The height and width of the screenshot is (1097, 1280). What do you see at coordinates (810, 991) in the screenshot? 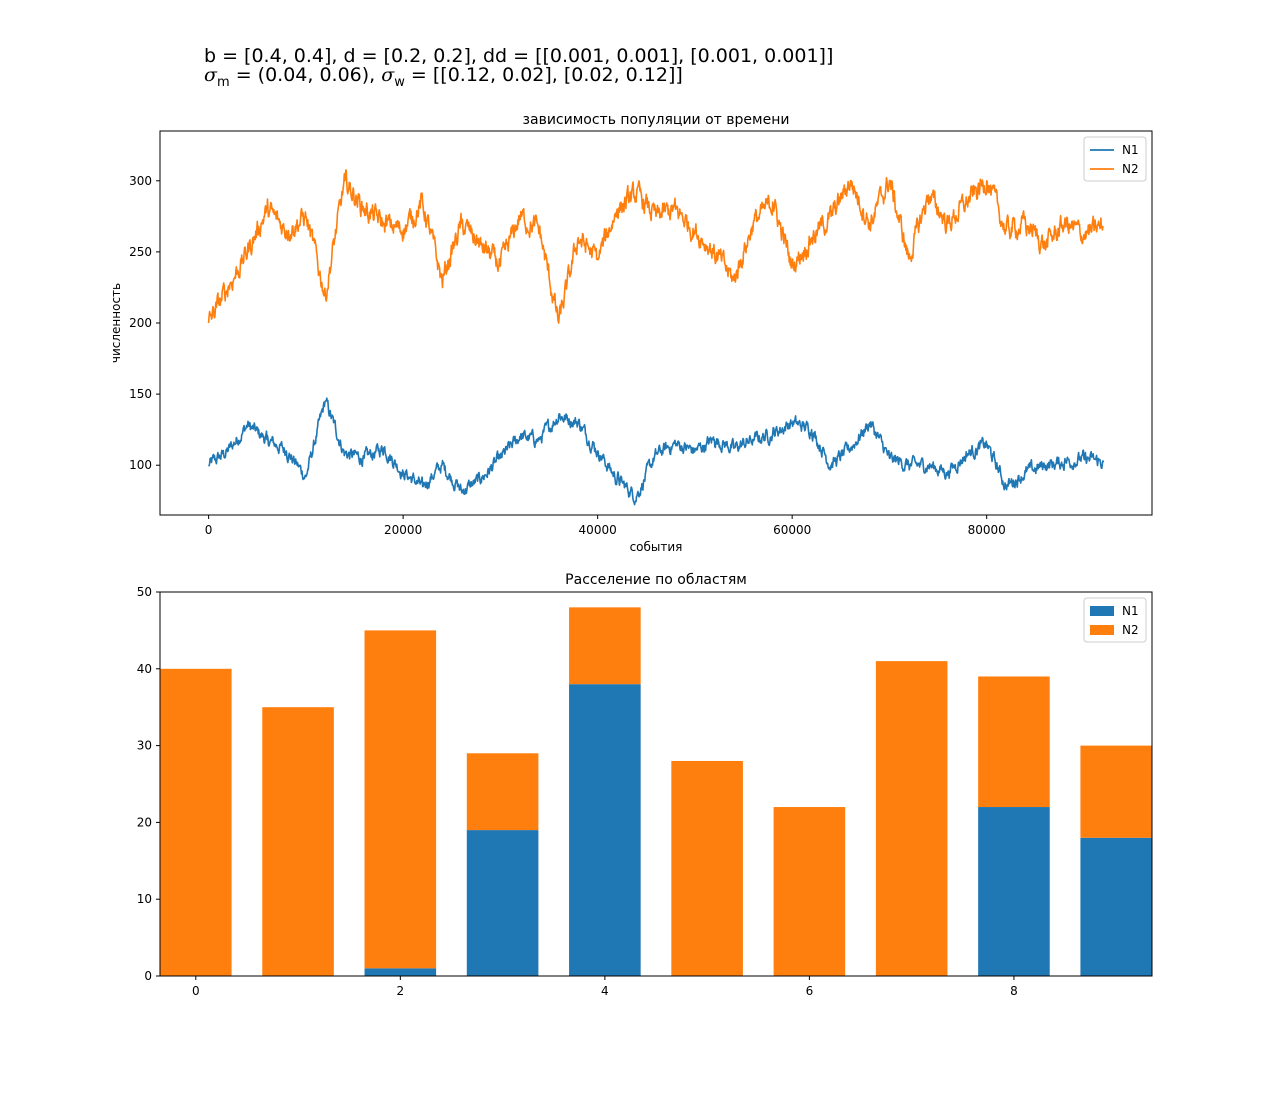
I see `x-tick-label: 6` at bounding box center [810, 991].